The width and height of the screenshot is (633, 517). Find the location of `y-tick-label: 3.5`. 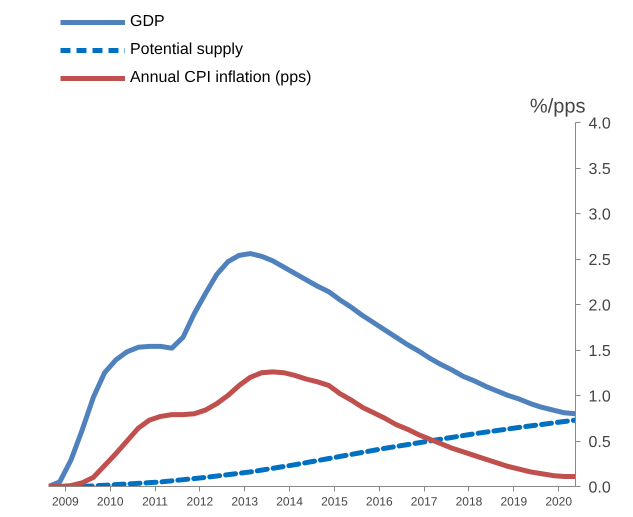

y-tick-label: 3.5 is located at coordinates (599, 169).